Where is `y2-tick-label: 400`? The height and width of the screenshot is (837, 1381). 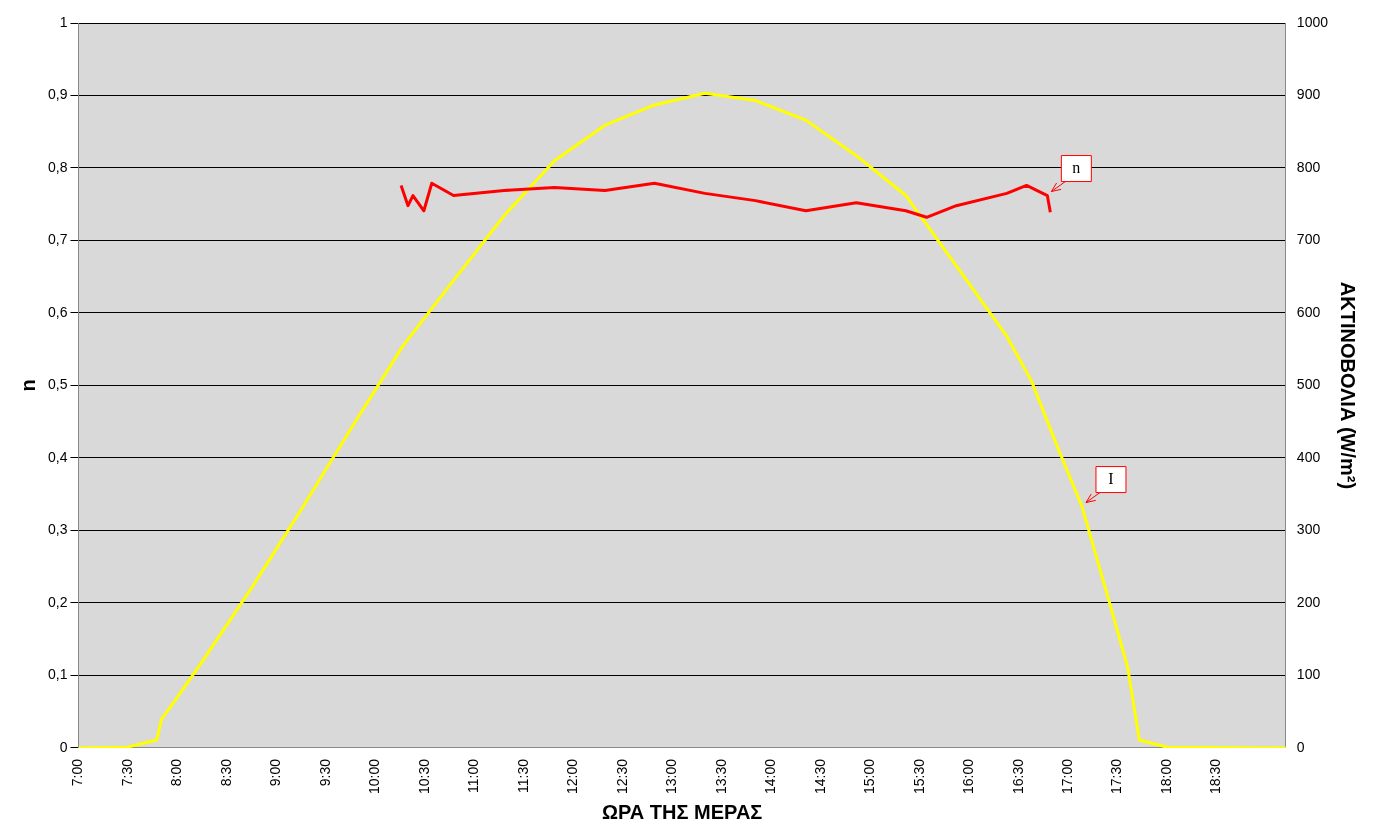 y2-tick-label: 400 is located at coordinates (1308, 456).